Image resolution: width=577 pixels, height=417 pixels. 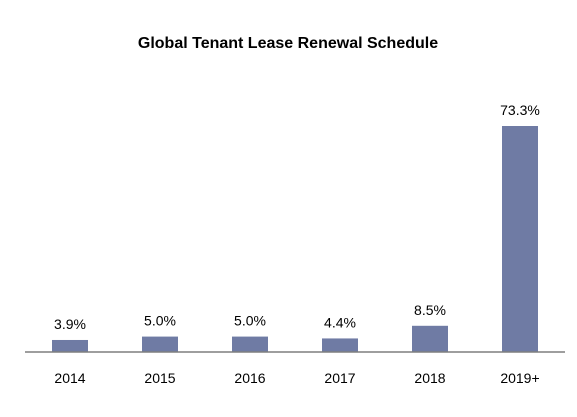 What do you see at coordinates (519, 378) in the screenshot?
I see `x-tick-label-2019-plus: 2019+` at bounding box center [519, 378].